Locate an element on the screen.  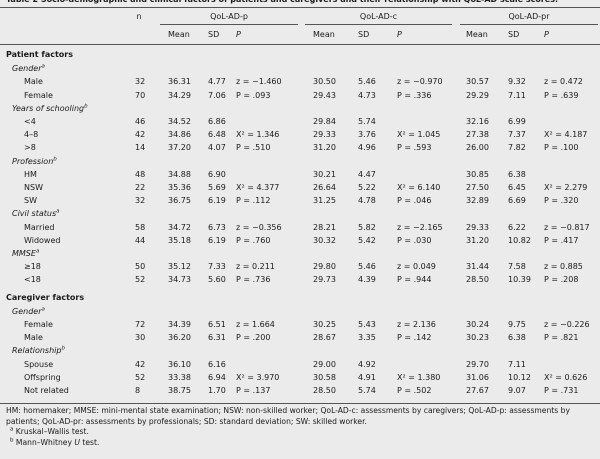
cell: X² = 4.187 is located at coordinates (566, 135).